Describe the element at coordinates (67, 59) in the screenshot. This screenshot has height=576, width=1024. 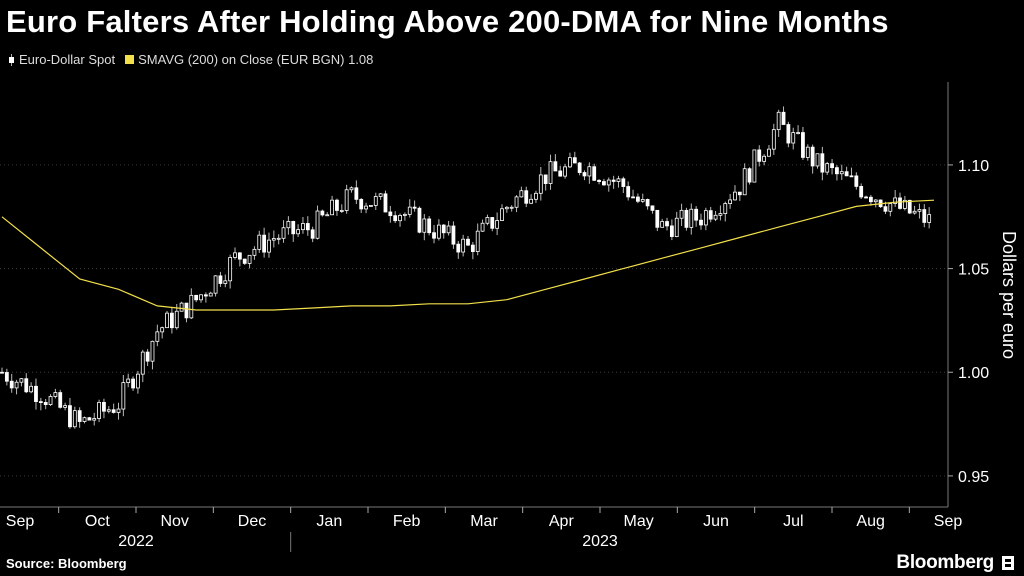
I see `legend-spot-label: Euro-Dollar Spot` at that location.